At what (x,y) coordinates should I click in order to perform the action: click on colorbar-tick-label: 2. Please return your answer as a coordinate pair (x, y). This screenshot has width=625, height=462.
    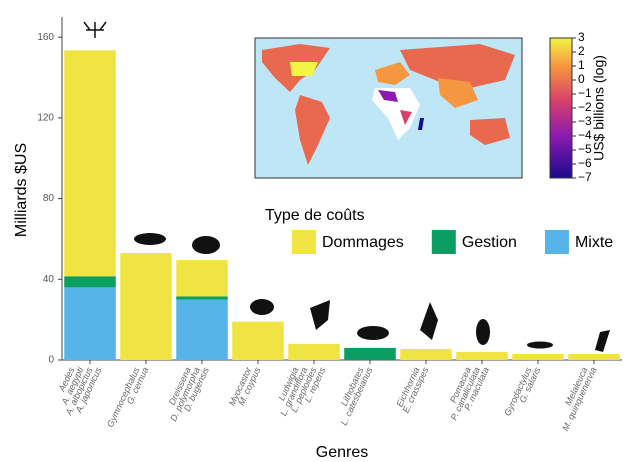
    Looking at the image, I should click on (581, 51).